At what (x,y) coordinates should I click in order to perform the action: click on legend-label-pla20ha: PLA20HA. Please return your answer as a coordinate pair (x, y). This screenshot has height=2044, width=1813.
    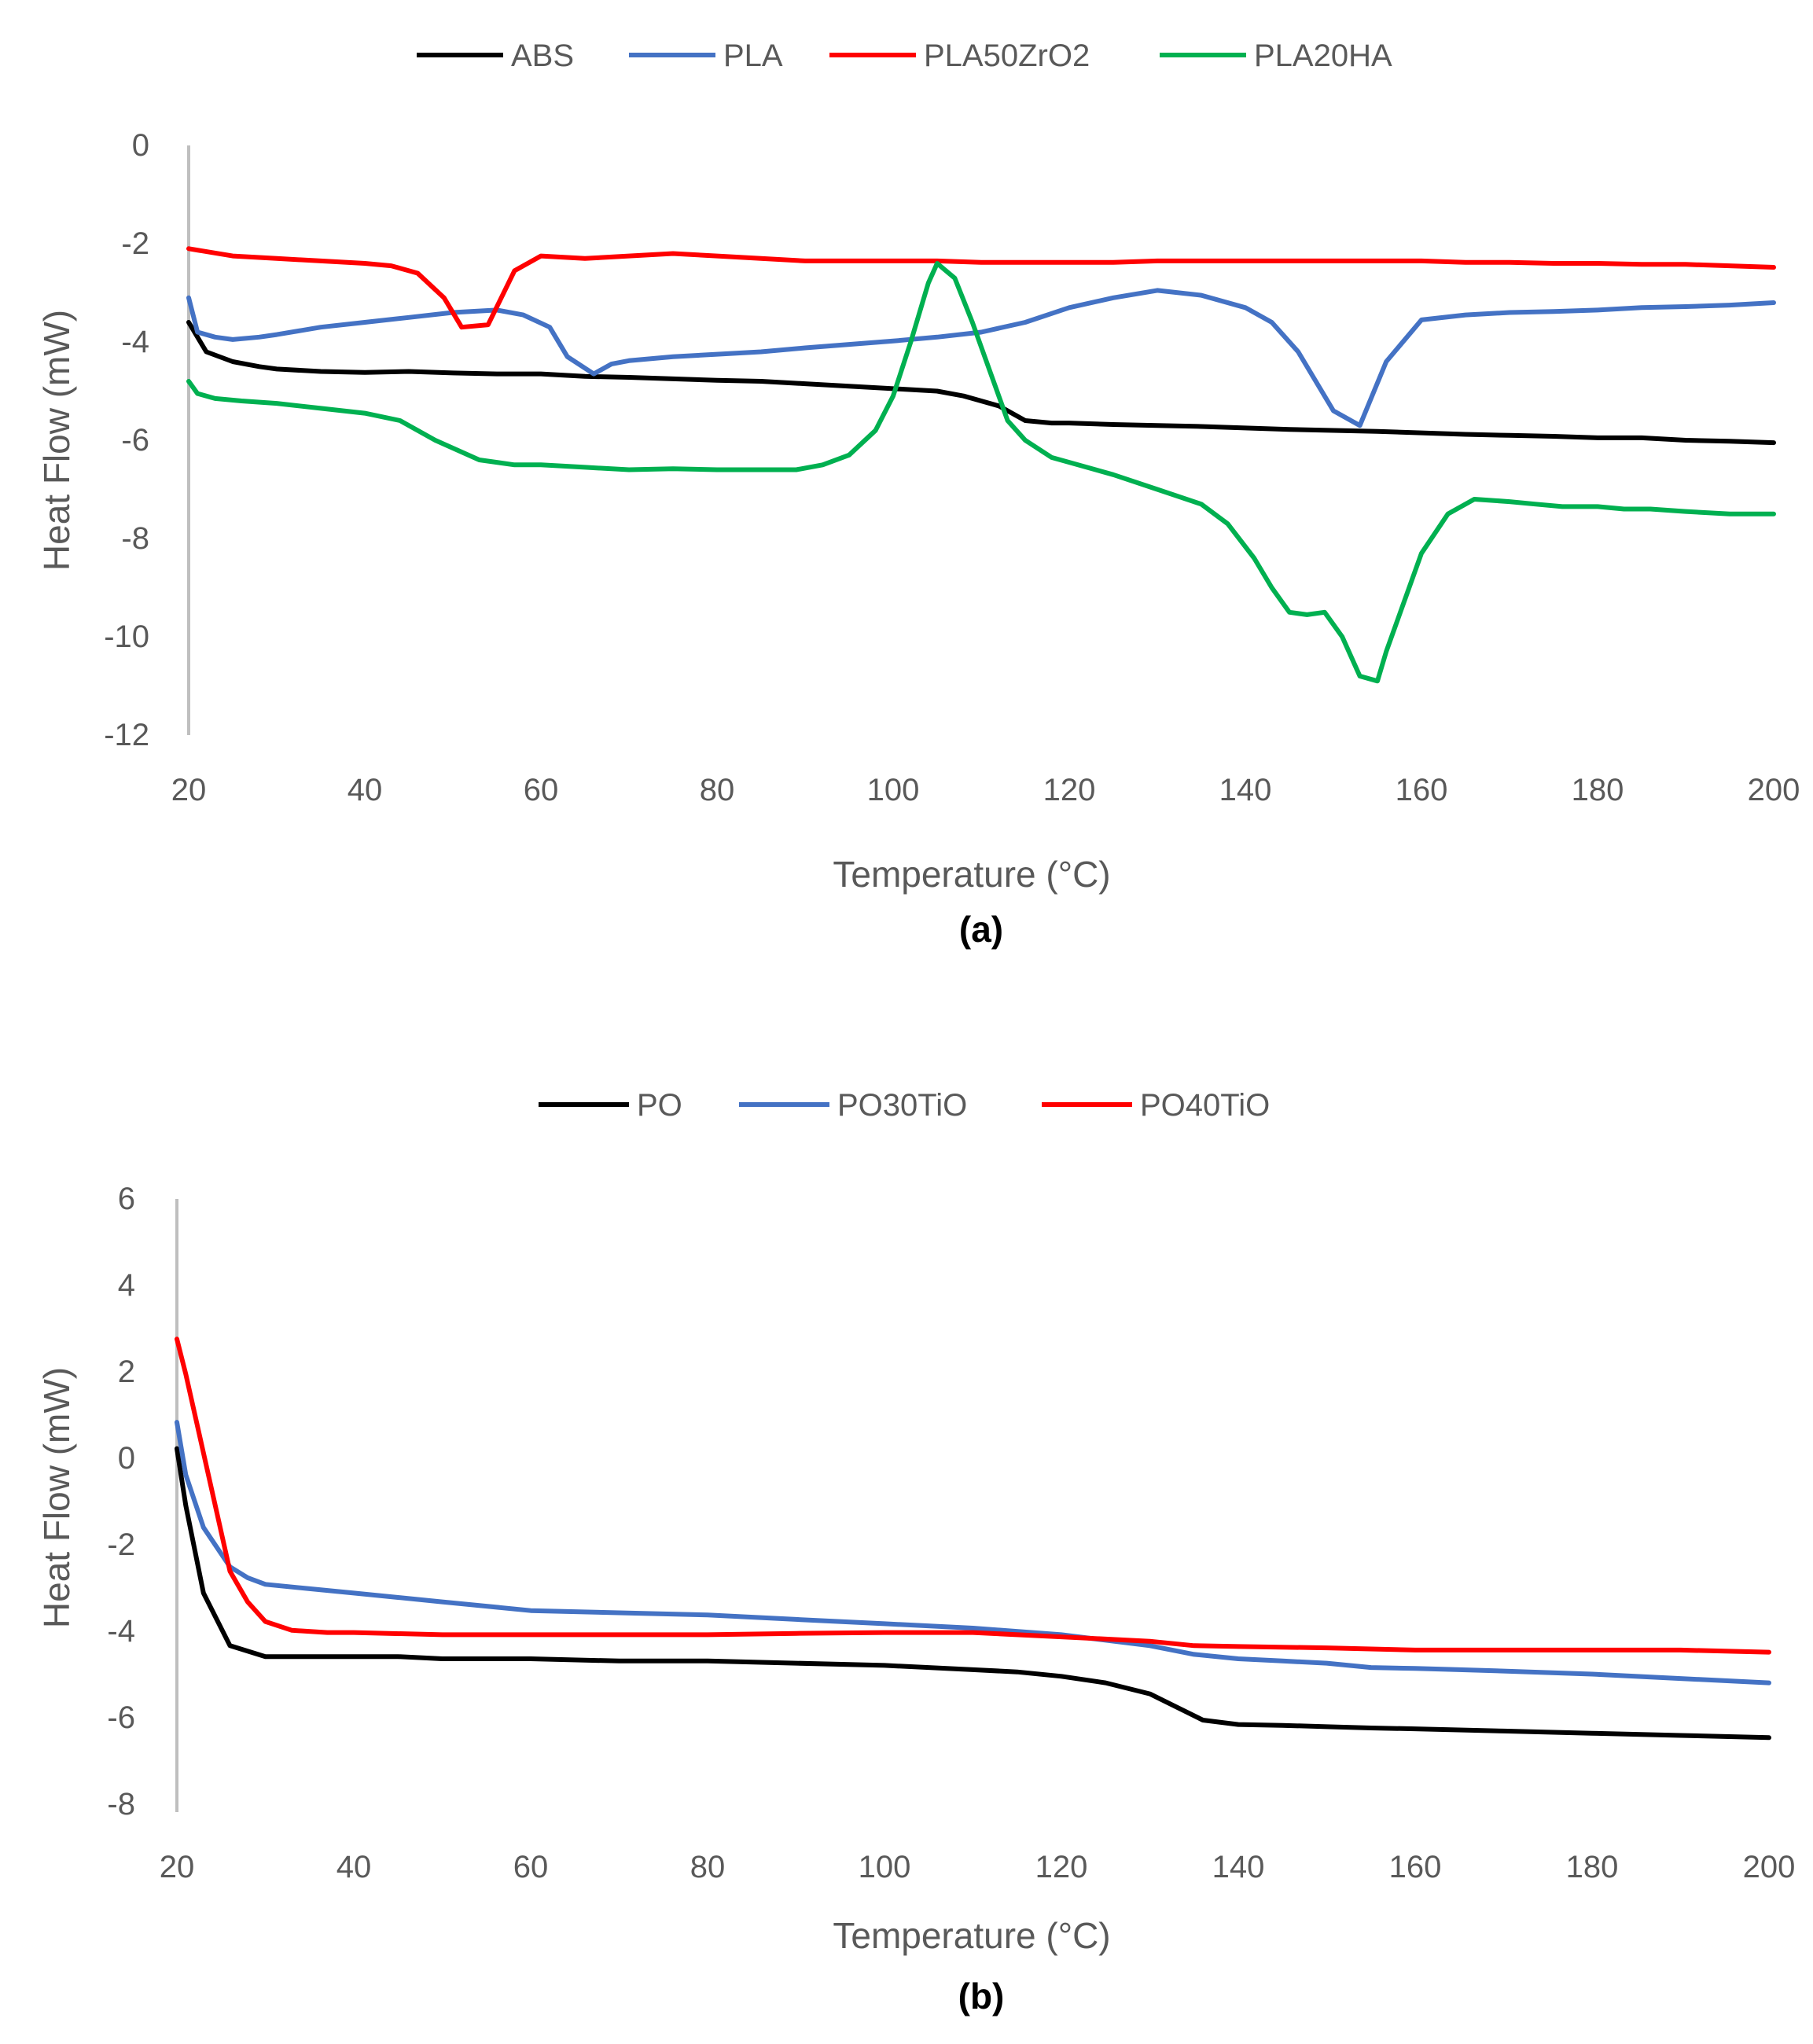
    Looking at the image, I should click on (1323, 56).